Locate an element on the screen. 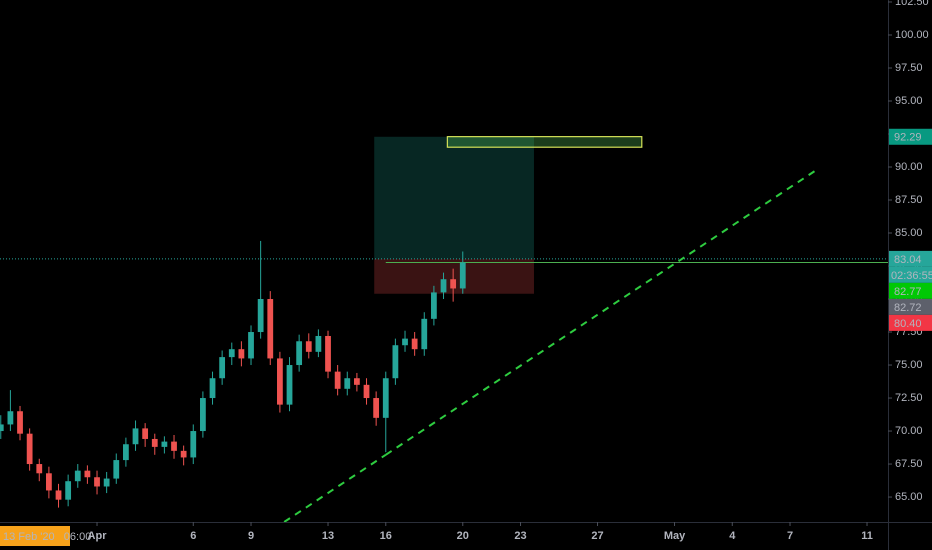 Image resolution: width=932 pixels, height=550 pixels. x-tick-label: 13 is located at coordinates (328, 536).